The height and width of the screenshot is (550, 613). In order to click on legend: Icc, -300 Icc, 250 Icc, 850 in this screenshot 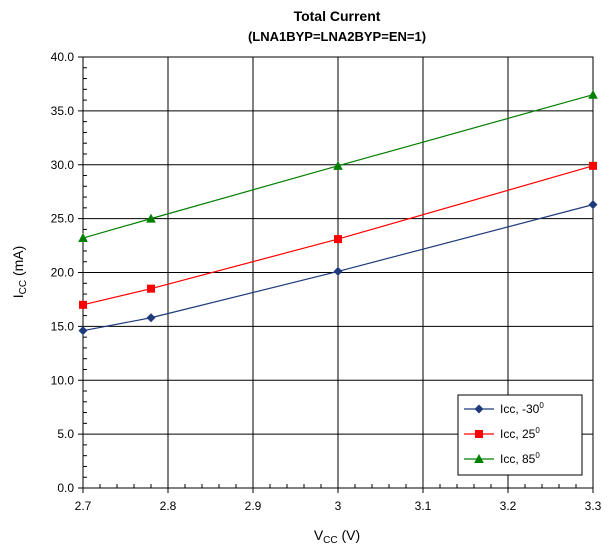, I will do `click(520, 435)`.